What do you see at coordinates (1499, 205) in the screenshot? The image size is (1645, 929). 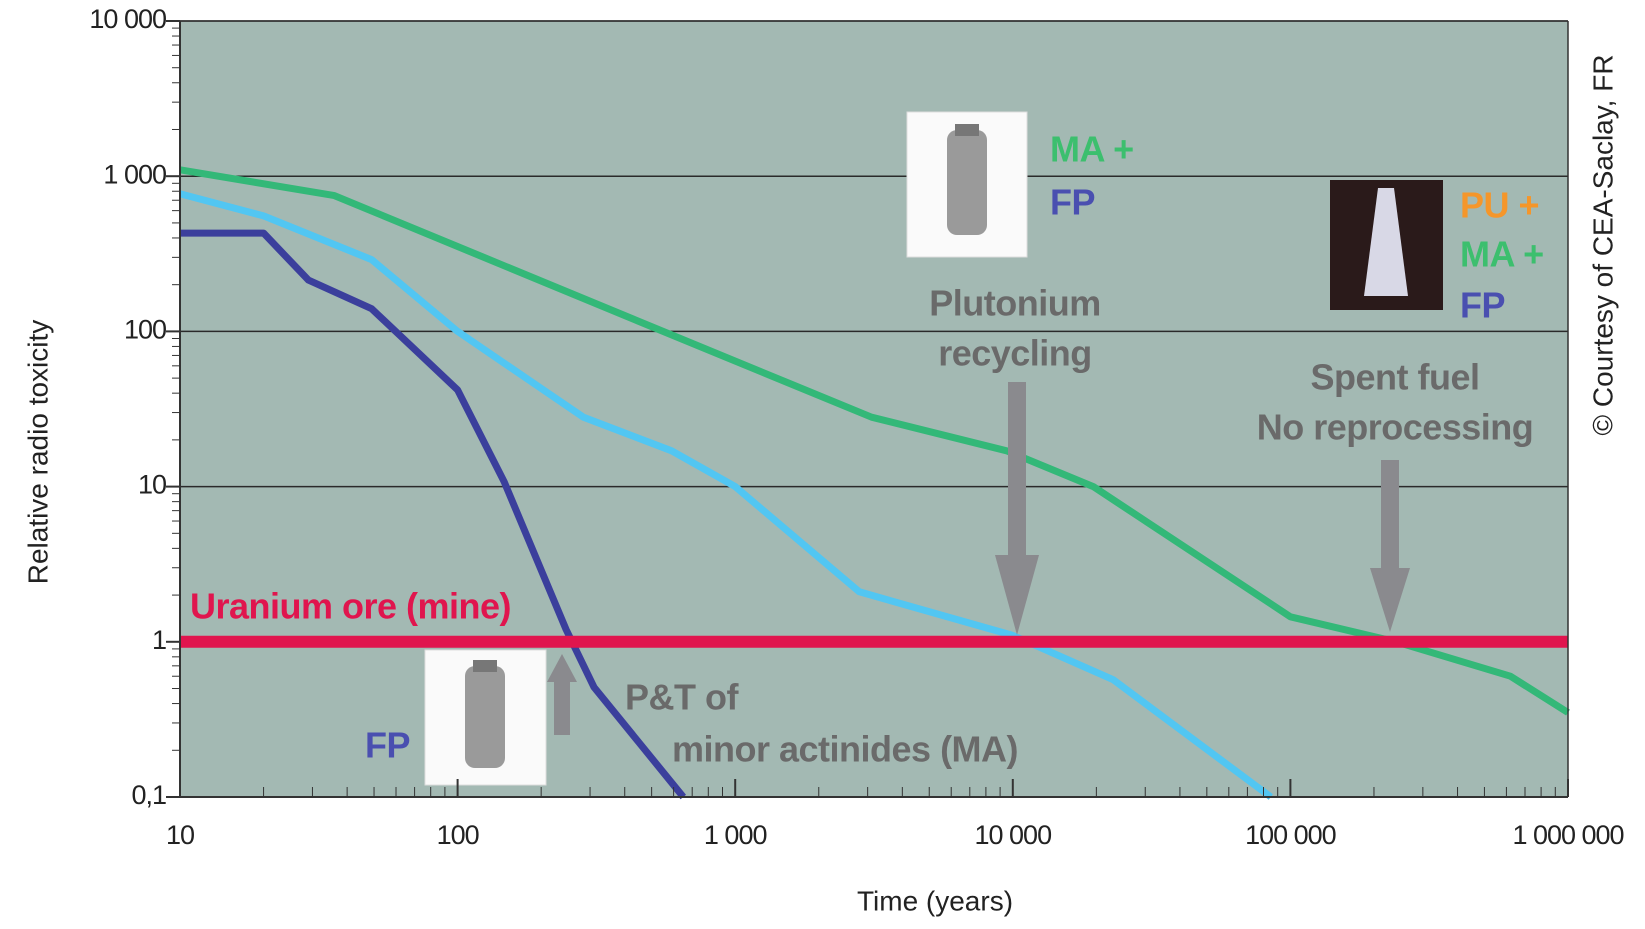 I see `annotation: PU +` at bounding box center [1499, 205].